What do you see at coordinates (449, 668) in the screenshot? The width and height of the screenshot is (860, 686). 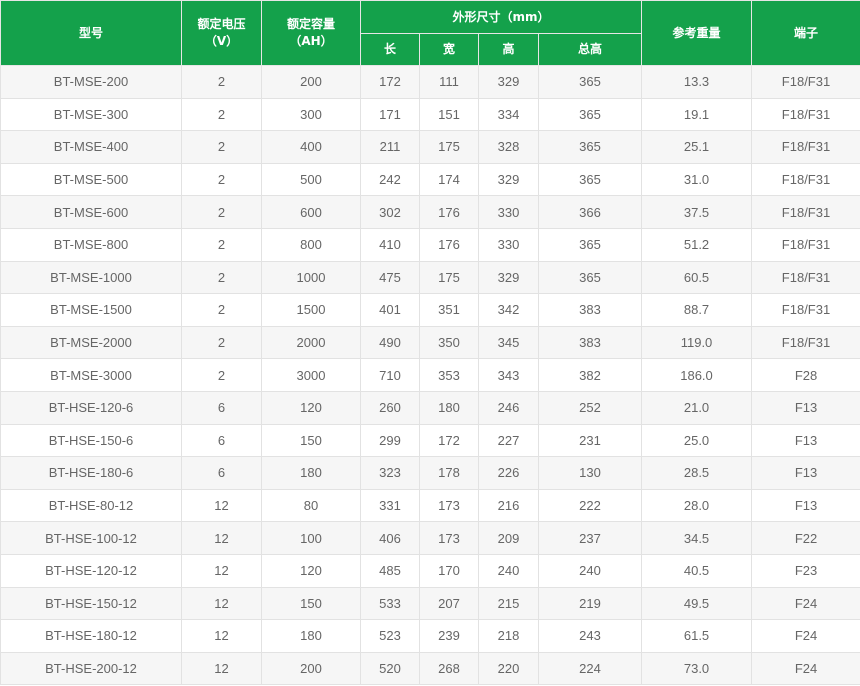 I see `cell-width: 268` at bounding box center [449, 668].